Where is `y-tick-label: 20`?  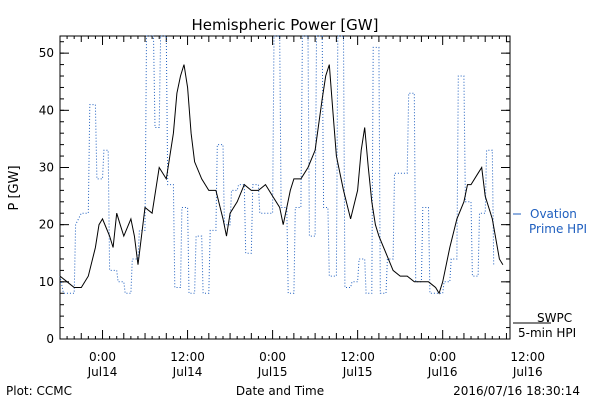
y-tick-label: 20 is located at coordinates (46, 225).